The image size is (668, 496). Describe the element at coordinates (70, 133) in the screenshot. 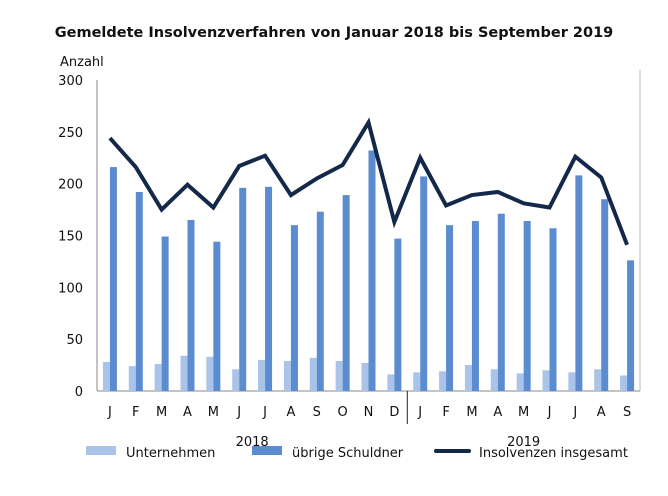

I see `y-tick-label: 250` at that location.